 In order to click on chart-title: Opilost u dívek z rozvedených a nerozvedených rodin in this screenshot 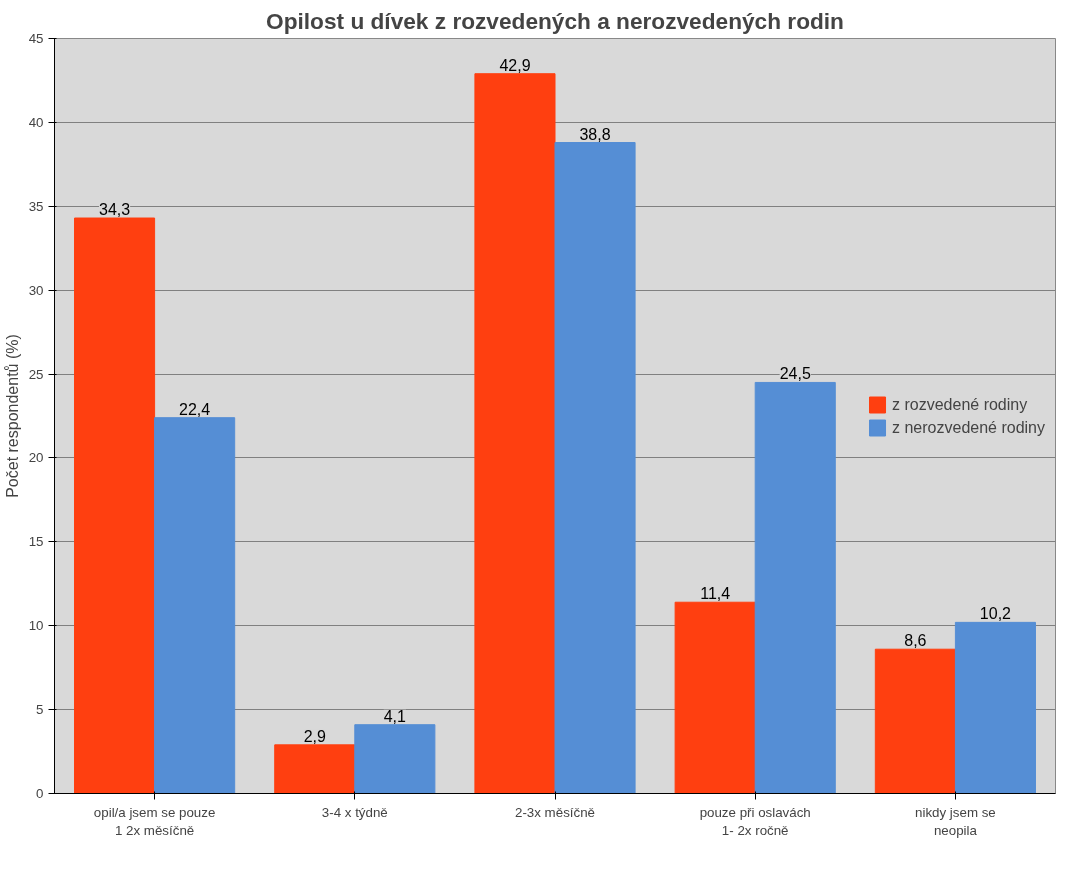, I will do `click(555, 20)`.